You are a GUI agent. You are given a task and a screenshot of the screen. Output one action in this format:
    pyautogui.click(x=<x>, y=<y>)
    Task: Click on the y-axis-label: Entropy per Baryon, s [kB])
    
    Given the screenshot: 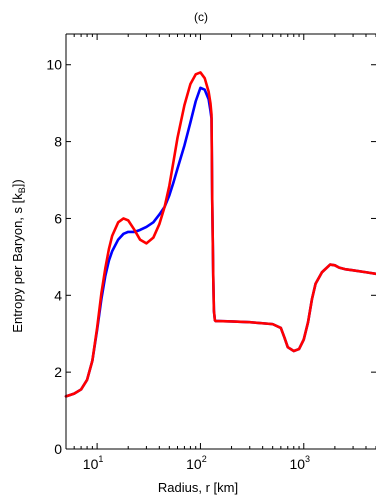 What is the action you would take?
    pyautogui.click(x=18, y=255)
    